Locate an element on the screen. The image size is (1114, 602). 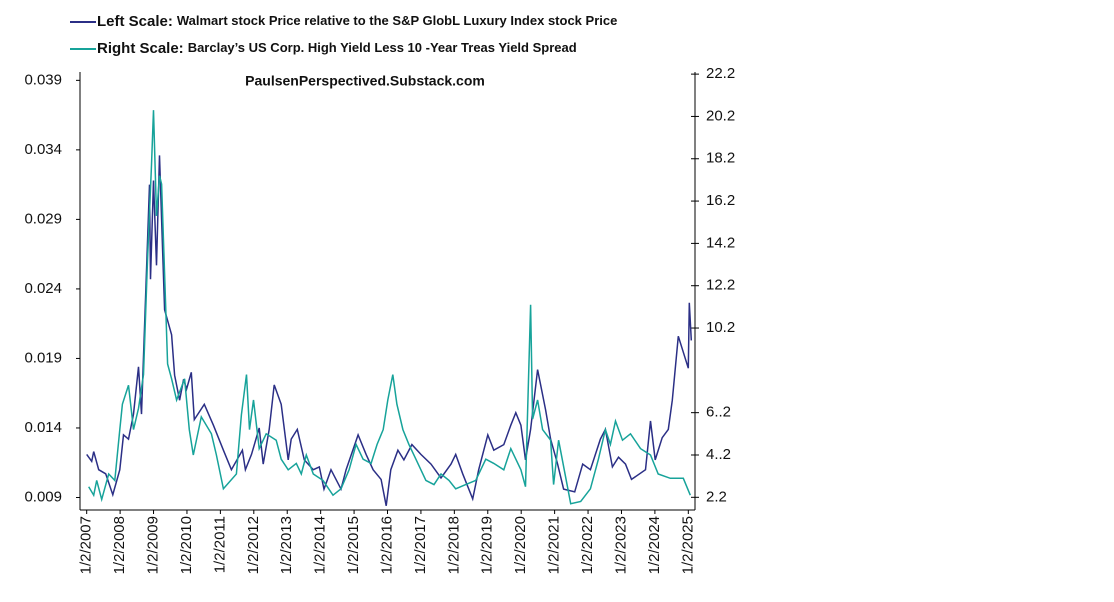
x-tick-label: 1/2/2011 is located at coordinates (219, 544).